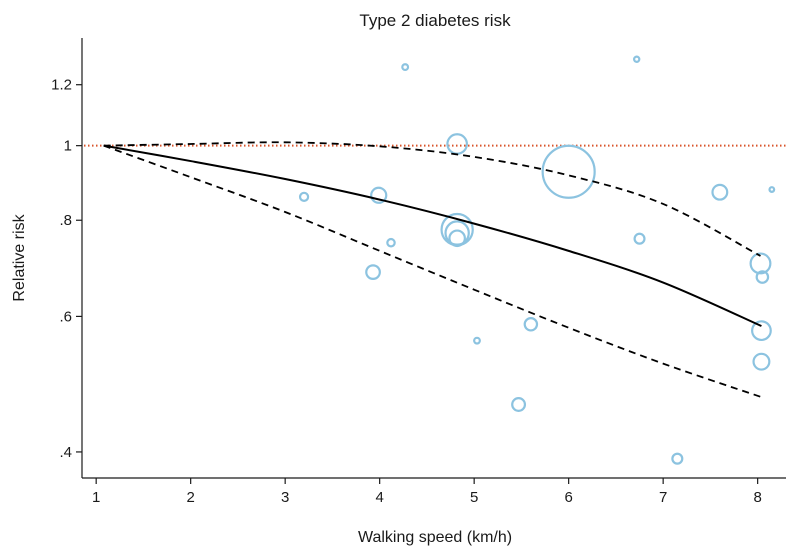  What do you see at coordinates (474, 497) in the screenshot?
I see `x-tick-label: 5` at bounding box center [474, 497].